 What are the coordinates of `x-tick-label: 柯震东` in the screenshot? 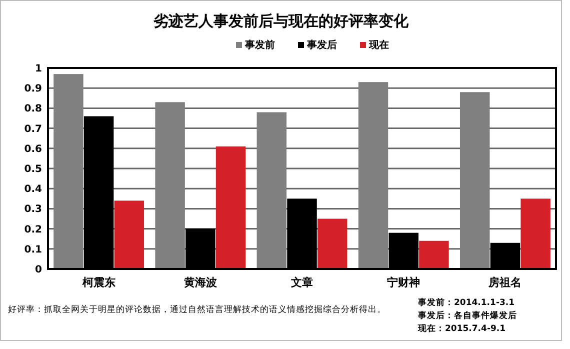 It's located at (98, 282).